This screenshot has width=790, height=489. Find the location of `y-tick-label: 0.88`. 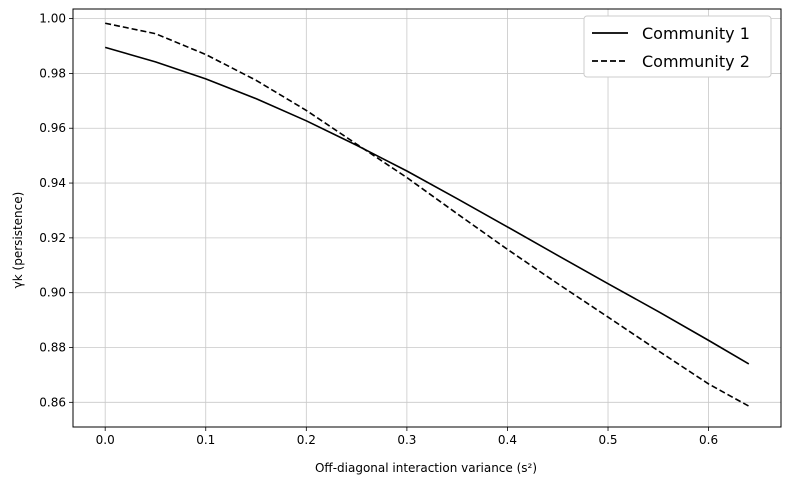

y-tick-label: 0.88 is located at coordinates (52, 348).